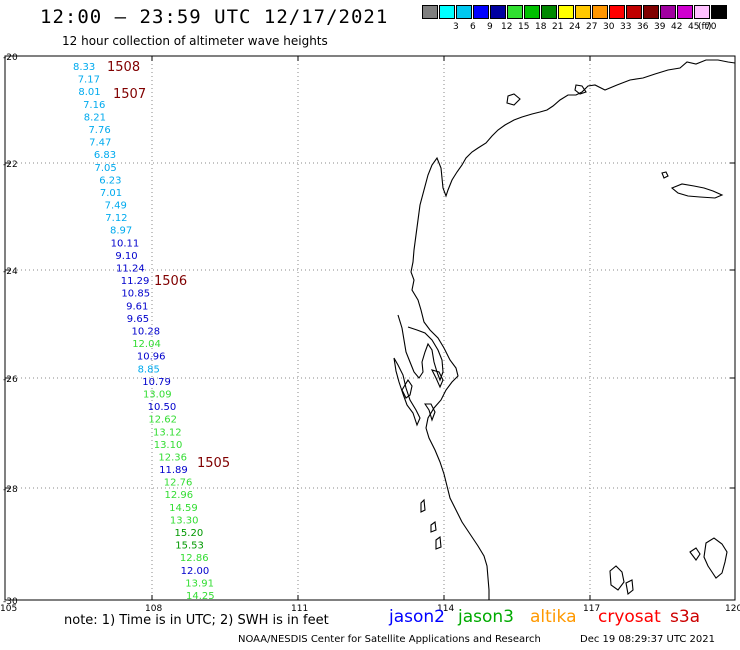 The image size is (740, 650). Describe the element at coordinates (170, 281) in the screenshot. I see `time-label: 1506` at that location.